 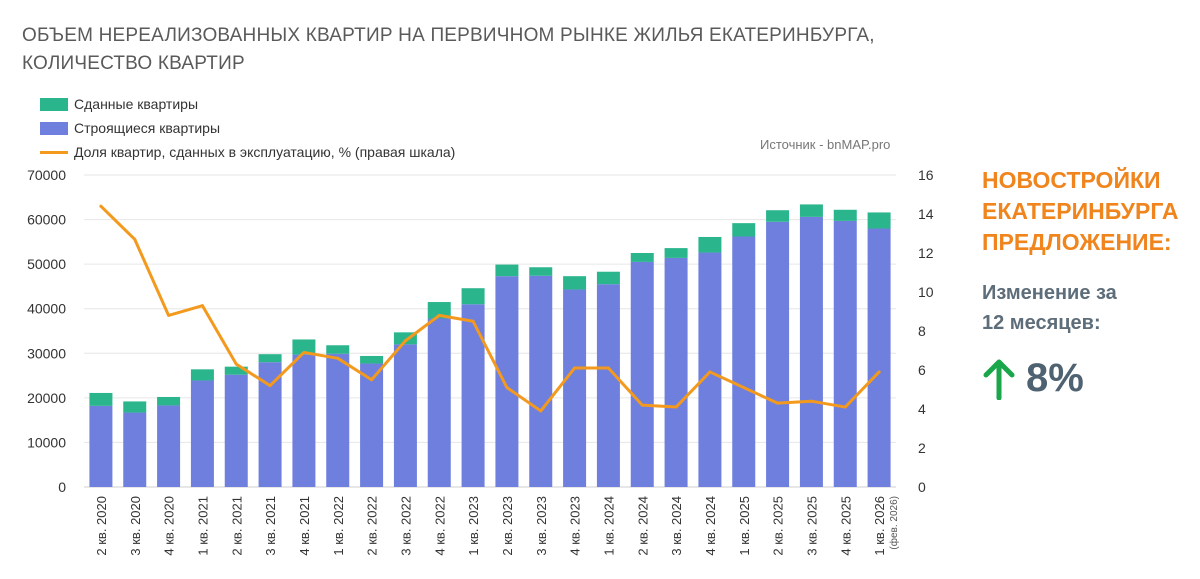 What do you see at coordinates (879, 526) in the screenshot?
I see `x-axis-tick-label: 1 кв. 2026` at bounding box center [879, 526].